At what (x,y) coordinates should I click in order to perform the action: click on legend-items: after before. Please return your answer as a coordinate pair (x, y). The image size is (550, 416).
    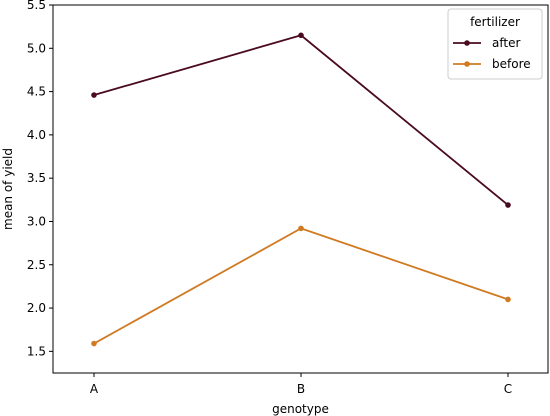
    Looking at the image, I should click on (492, 53).